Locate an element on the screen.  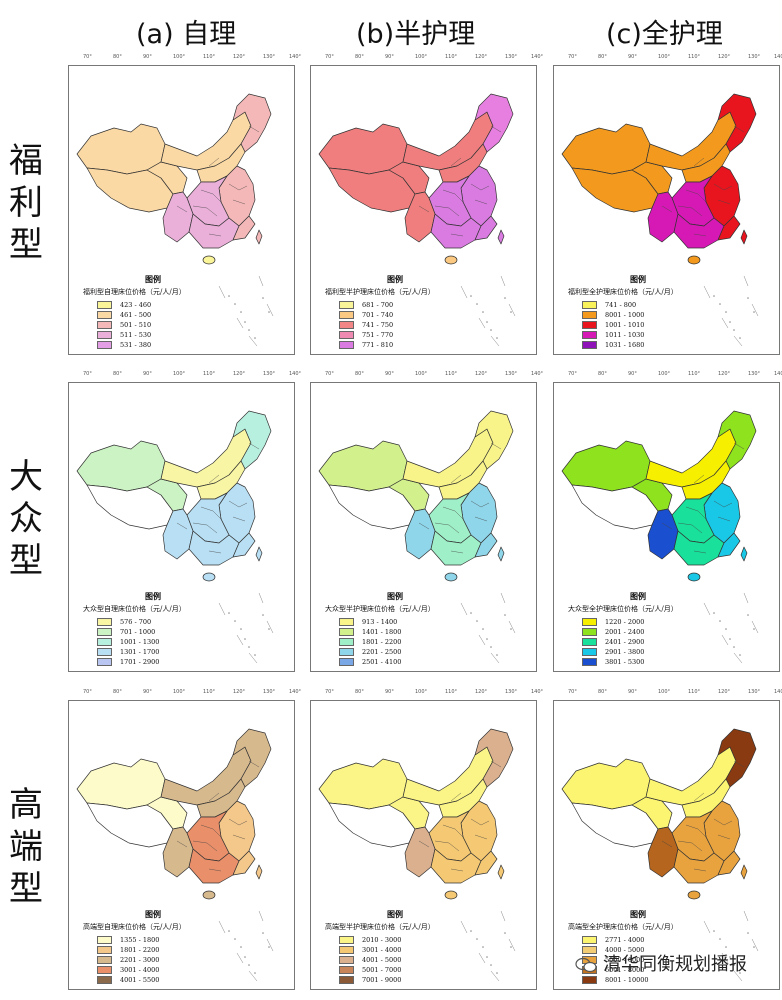
row-header-char: 端 is located at coordinates (26, 847).